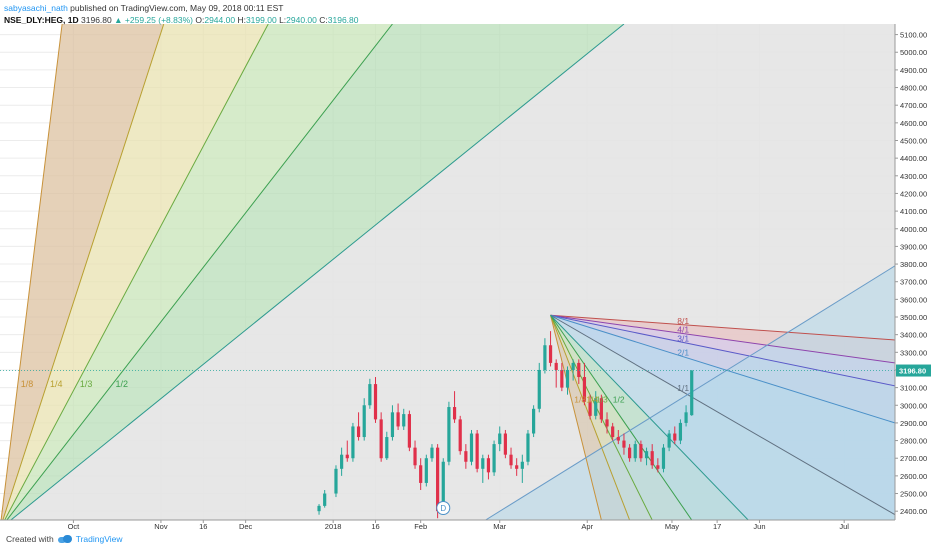 The width and height of the screenshot is (932, 550). Describe the element at coordinates (683, 338) in the screenshot. I see `fan-label-high: 3/1` at that location.